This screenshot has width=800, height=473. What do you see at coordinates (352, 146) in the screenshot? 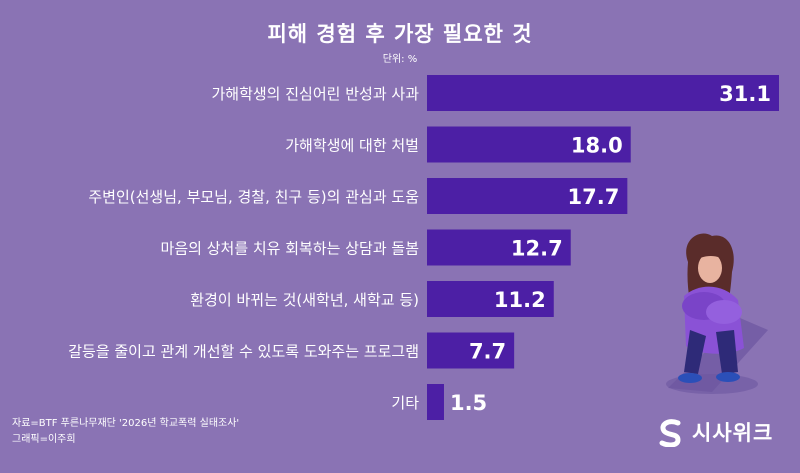
I see `category-label-1: 가해학생에 대한 처벌` at bounding box center [352, 146].